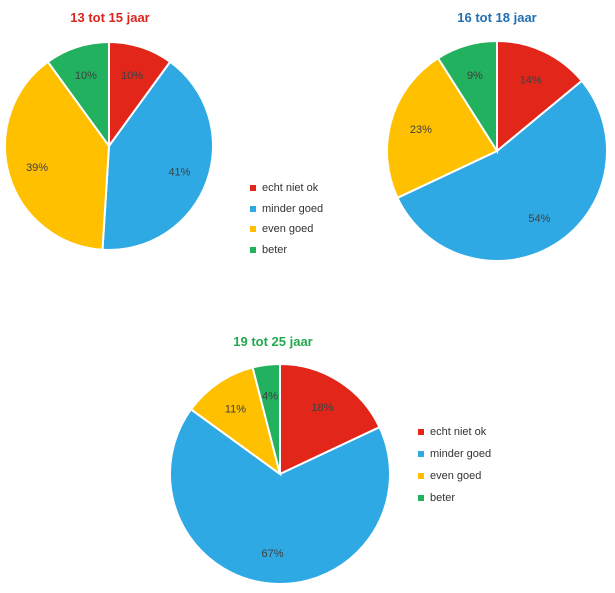 The height and width of the screenshot is (593, 615). Describe the element at coordinates (421, 130) in the screenshot. I see `chart-2-label-even-goed: 23%` at that location.